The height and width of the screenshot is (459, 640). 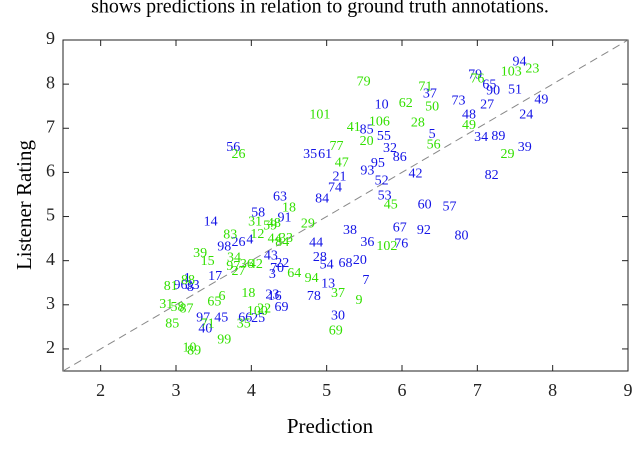 What do you see at coordinates (194, 350) in the screenshot?
I see `point-label: 89` at bounding box center [194, 350].